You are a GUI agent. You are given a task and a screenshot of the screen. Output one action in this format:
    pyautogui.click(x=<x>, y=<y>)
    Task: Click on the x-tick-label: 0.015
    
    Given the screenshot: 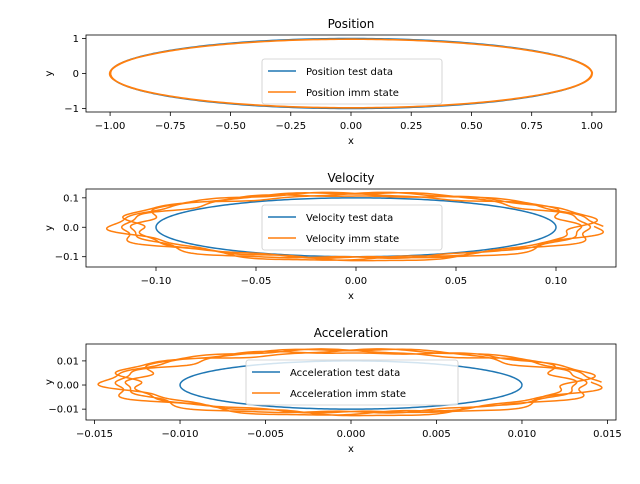 What is the action you would take?
    pyautogui.click(x=607, y=434)
    